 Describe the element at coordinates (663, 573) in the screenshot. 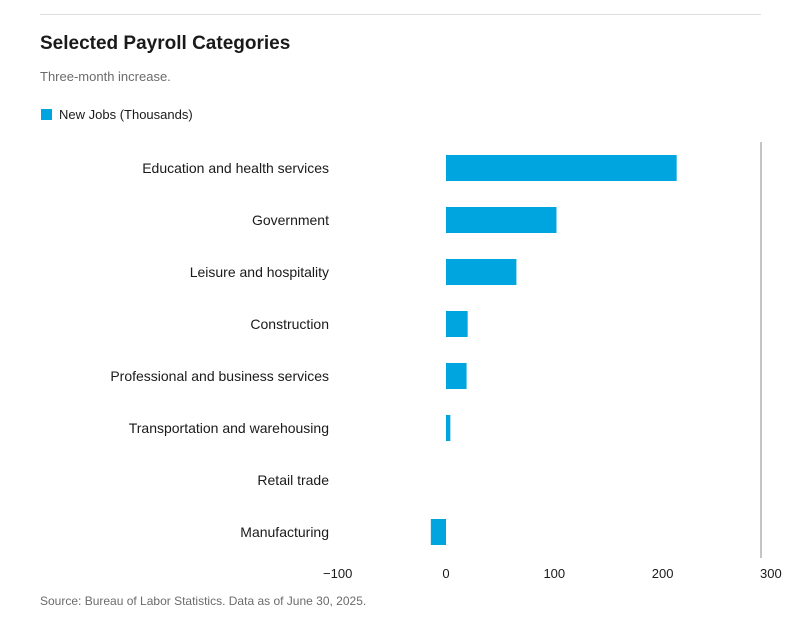

I see `x-tick-label: 200` at that location.